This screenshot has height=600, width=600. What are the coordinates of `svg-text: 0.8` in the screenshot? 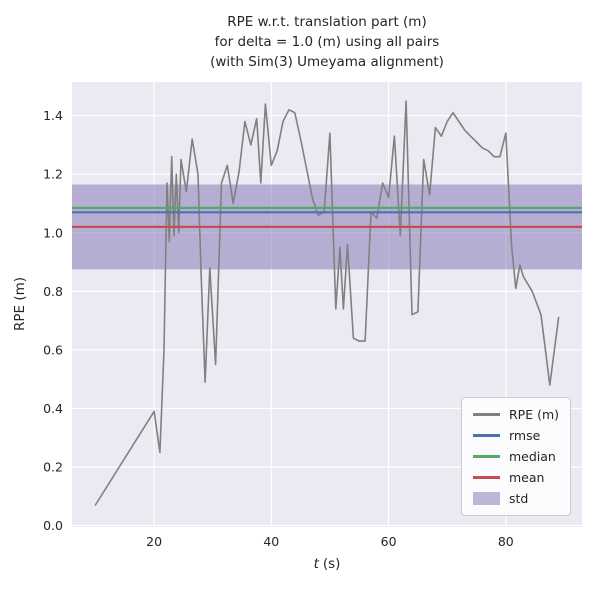 It's located at (53, 291).